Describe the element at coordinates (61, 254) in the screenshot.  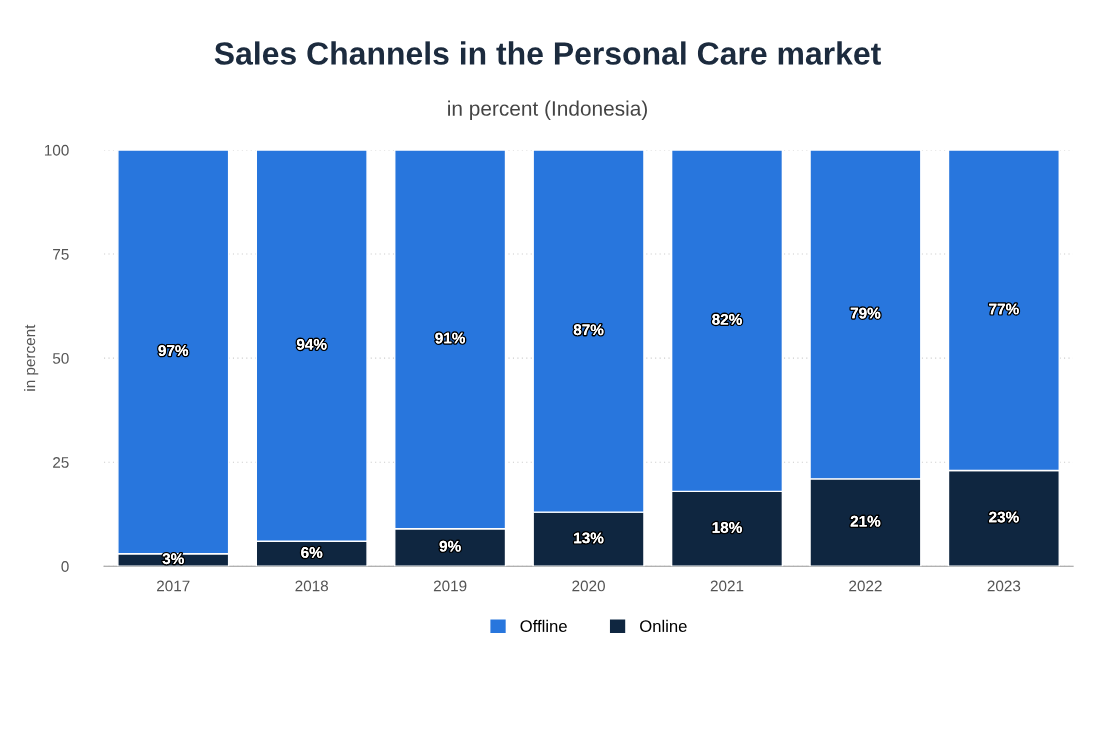
I see `y-tick-label: 75` at that location.